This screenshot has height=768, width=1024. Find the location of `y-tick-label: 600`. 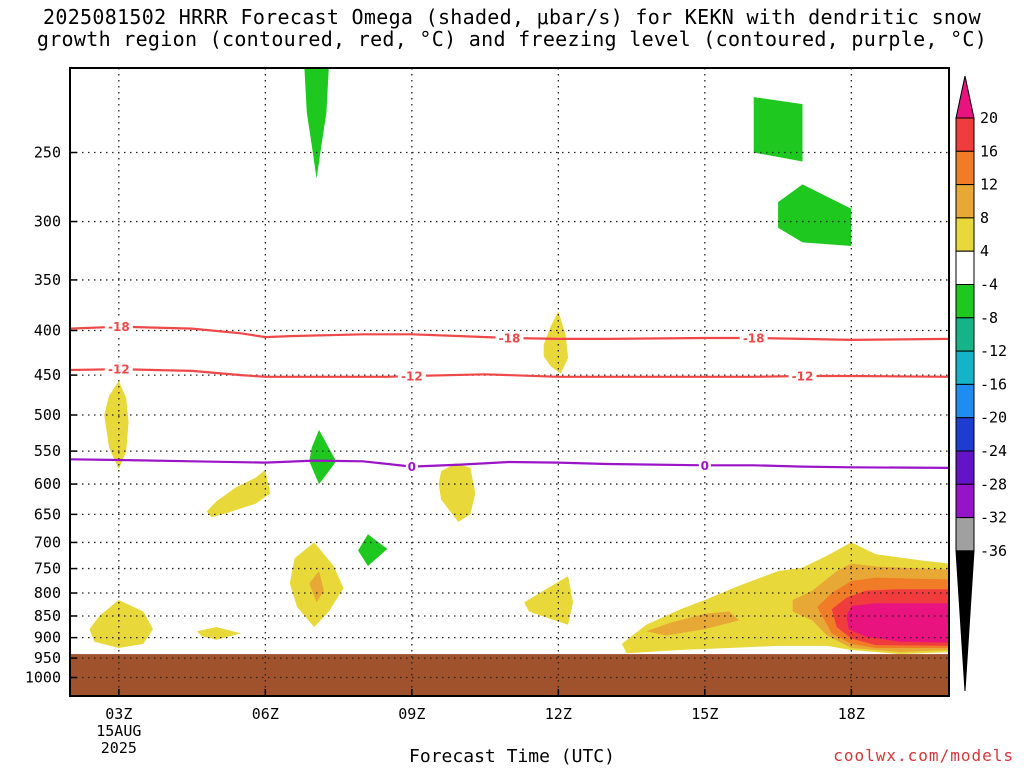

y-tick-label: 600 is located at coordinates (47, 484).